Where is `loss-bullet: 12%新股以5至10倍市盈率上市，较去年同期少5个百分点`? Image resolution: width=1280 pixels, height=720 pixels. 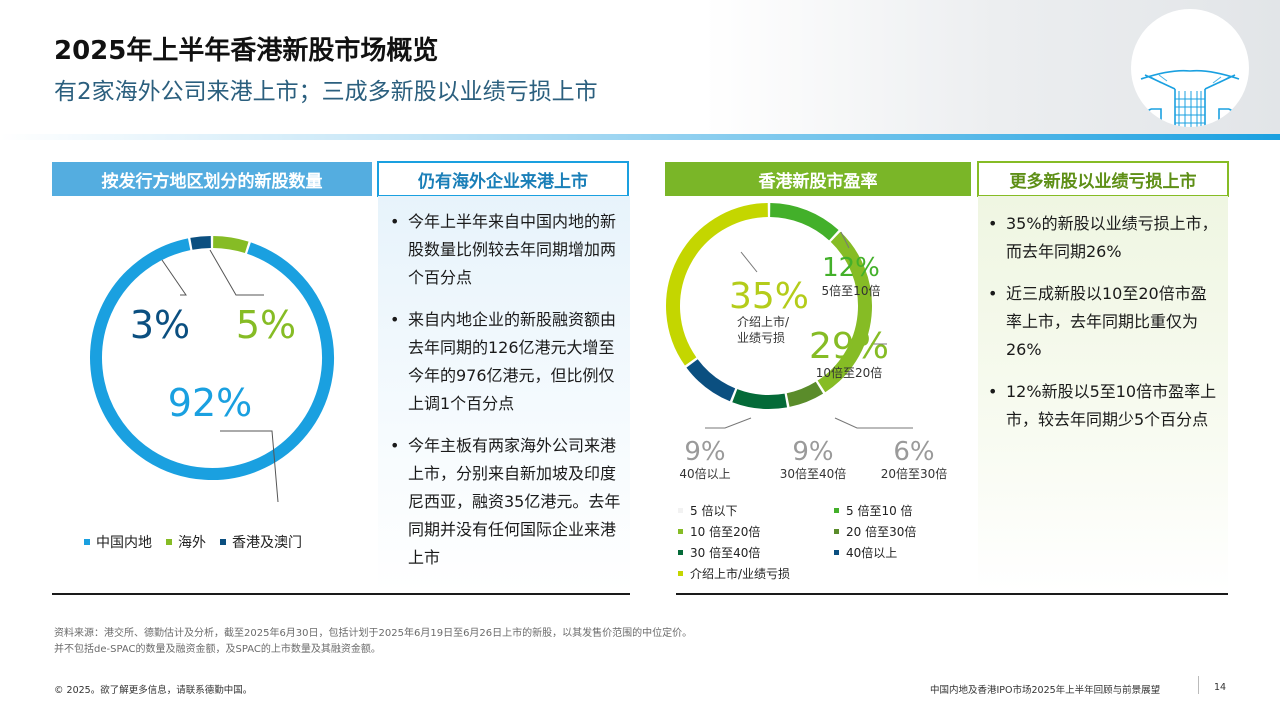 loss-bullet: 12%新股以5至10倍市盈率上市，较去年同期少5个百分点 is located at coordinates (1103, 406).